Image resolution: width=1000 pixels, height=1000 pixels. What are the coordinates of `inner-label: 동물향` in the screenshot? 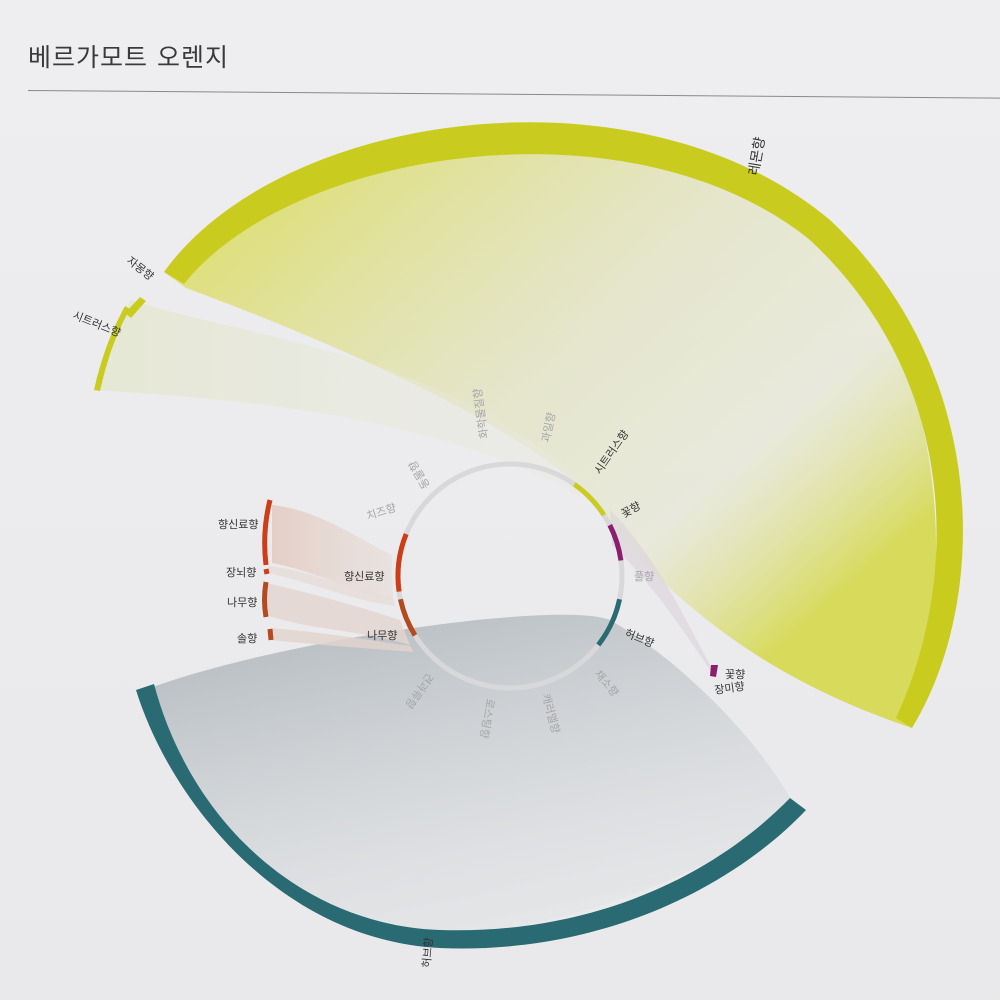 It's located at (419, 474).